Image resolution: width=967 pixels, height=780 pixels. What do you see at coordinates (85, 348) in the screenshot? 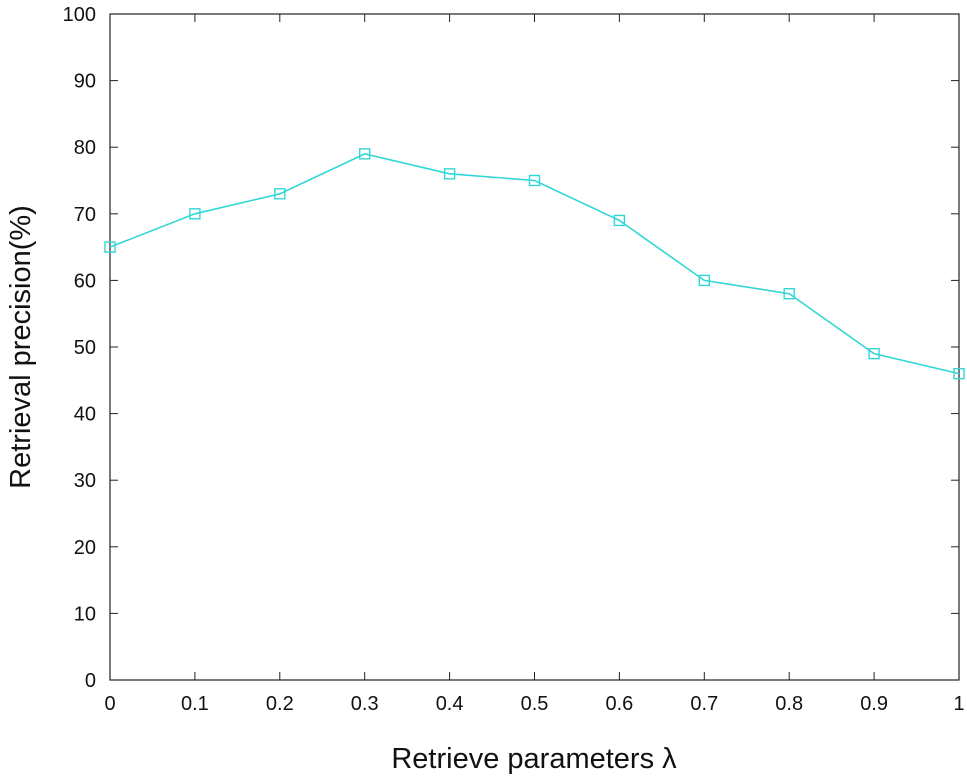
I see `y-tick-label: 50` at bounding box center [85, 348].